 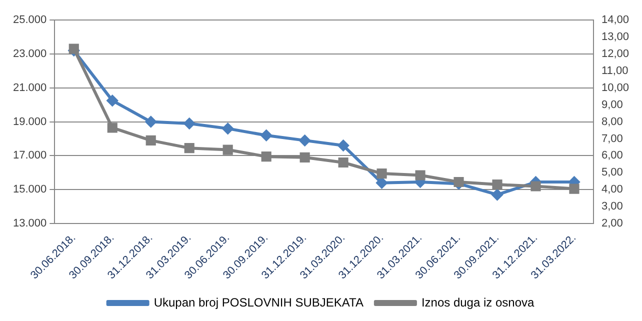 What do you see at coordinates (29, 88) in the screenshot?
I see `y-tick-label: 21.000` at bounding box center [29, 88].